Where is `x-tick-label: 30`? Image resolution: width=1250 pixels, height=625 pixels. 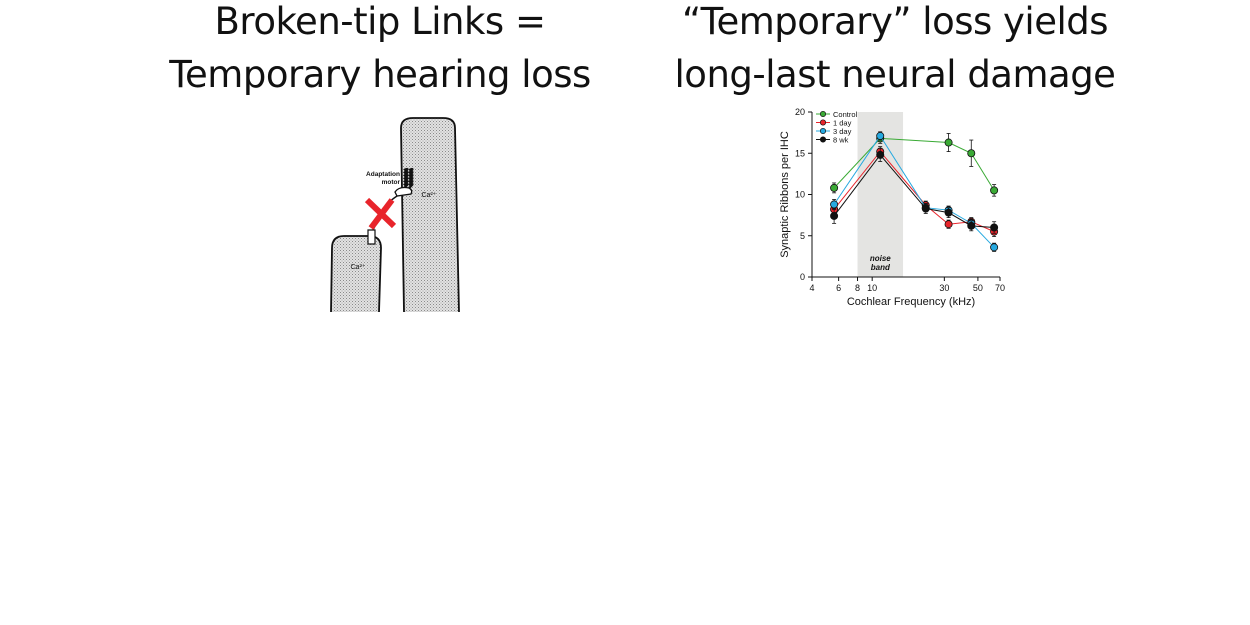
x-tick-label: 30 is located at coordinates (944, 288).